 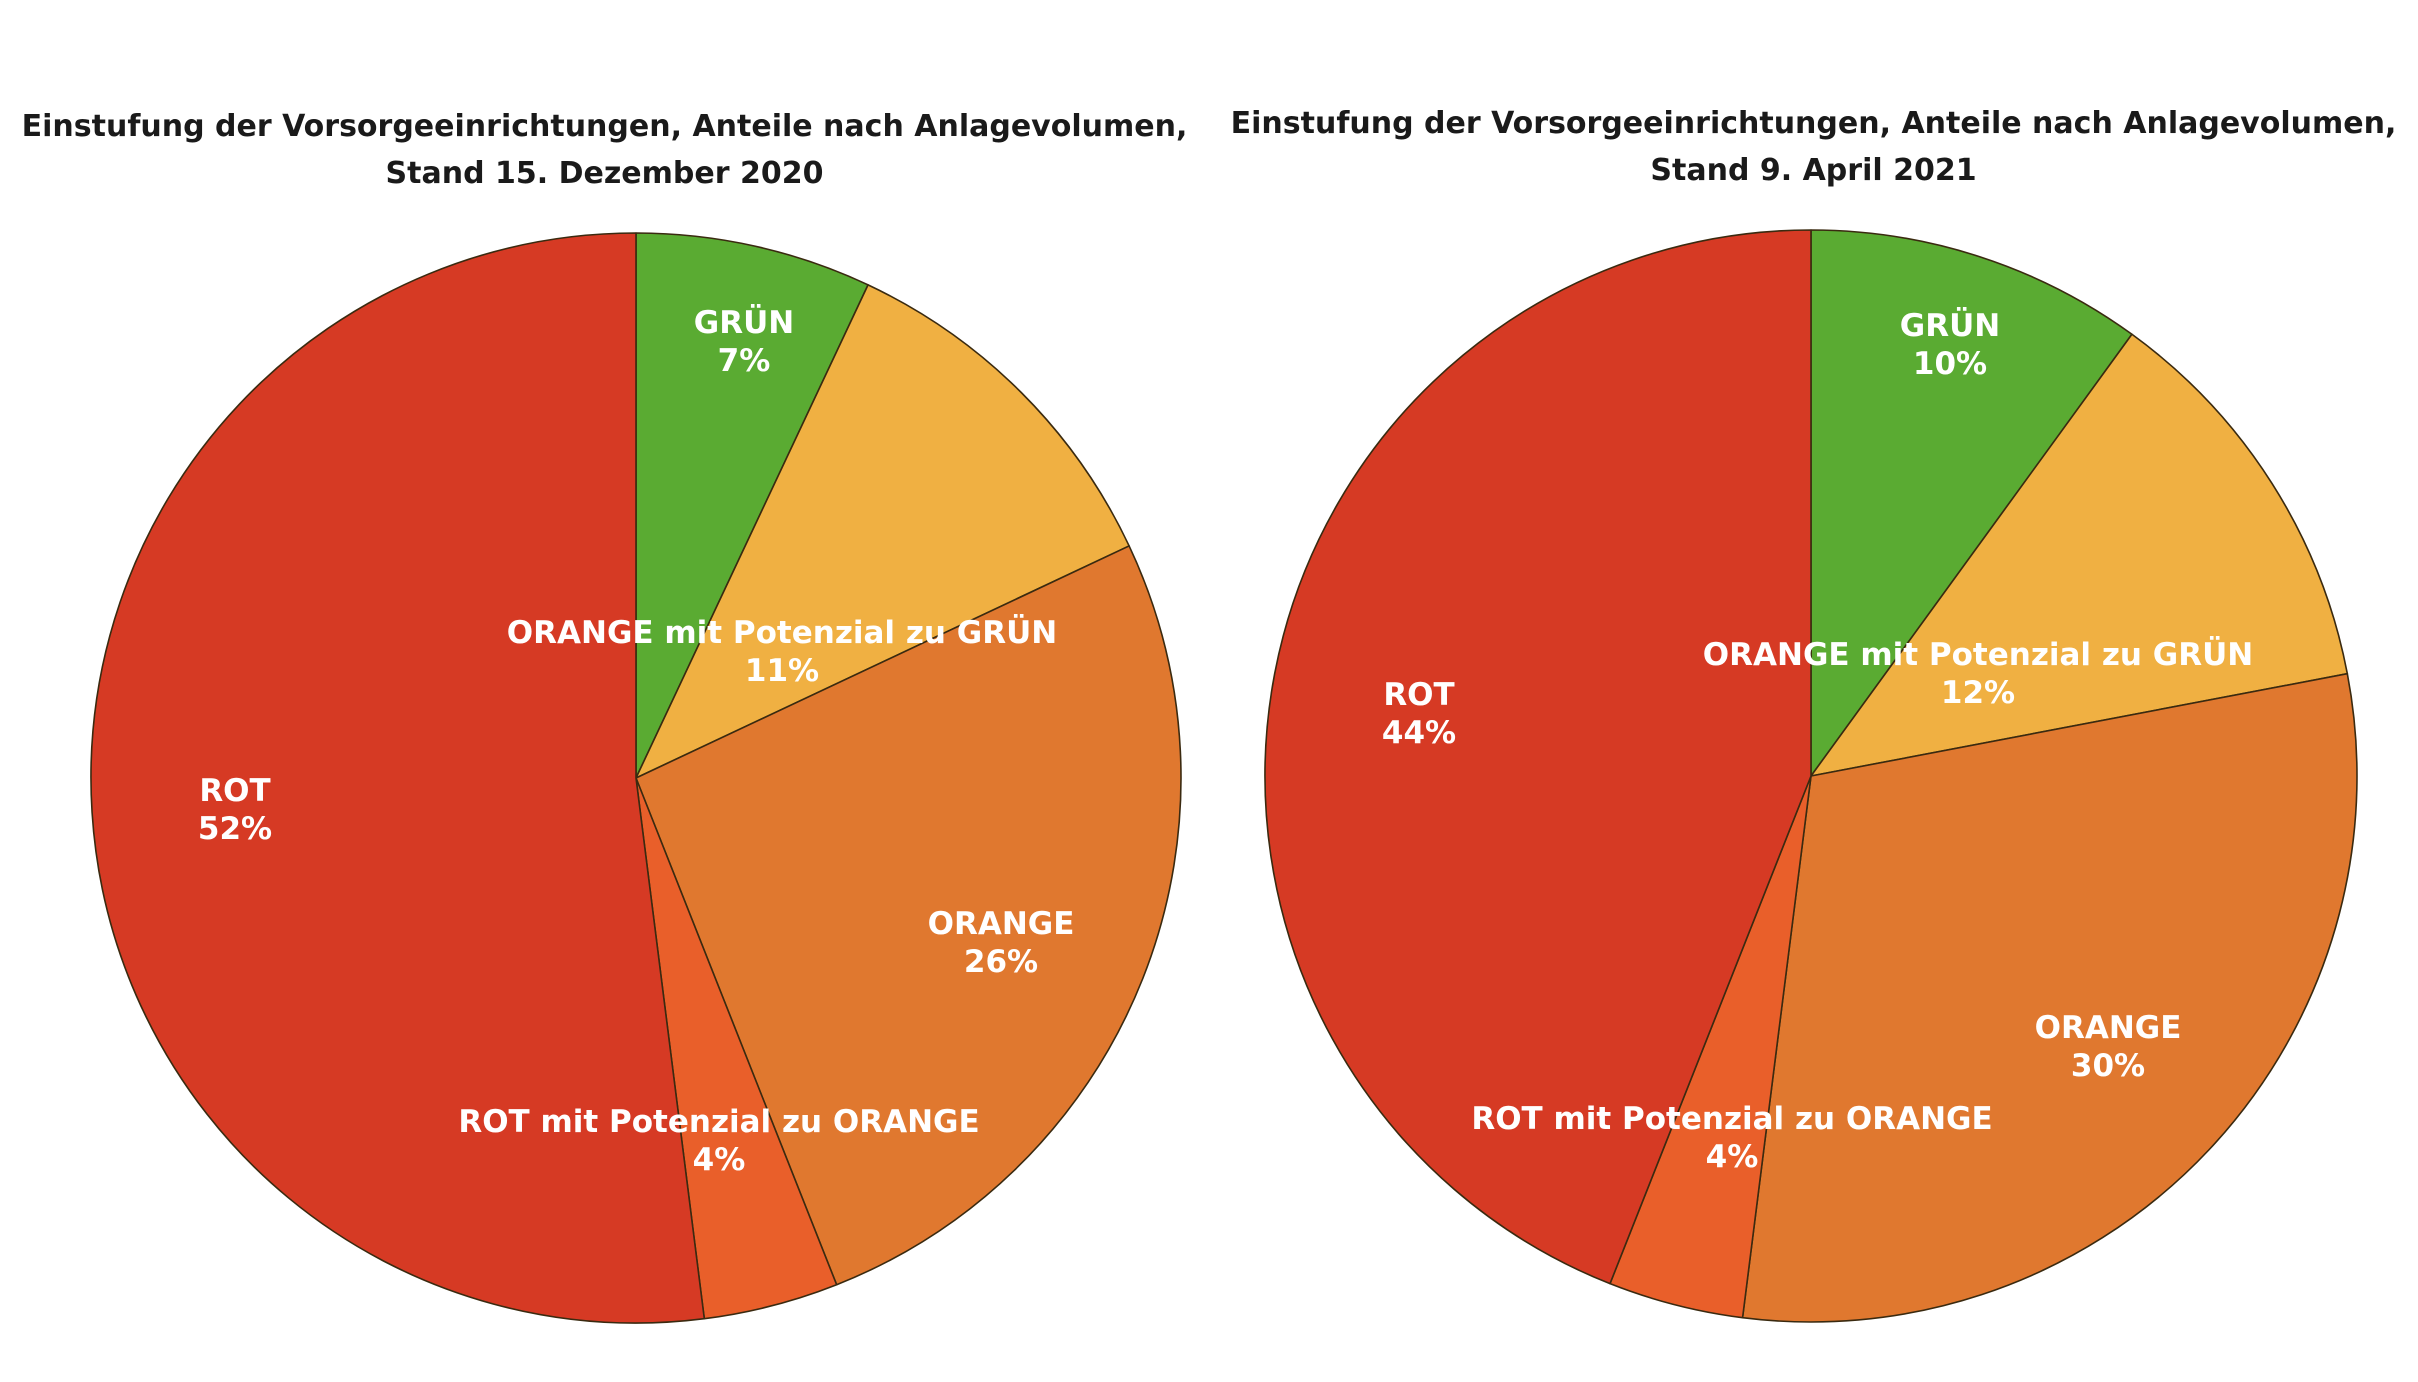 What do you see at coordinates (1419, 733) in the screenshot?
I see `slice-value-label: 44%` at bounding box center [1419, 733].